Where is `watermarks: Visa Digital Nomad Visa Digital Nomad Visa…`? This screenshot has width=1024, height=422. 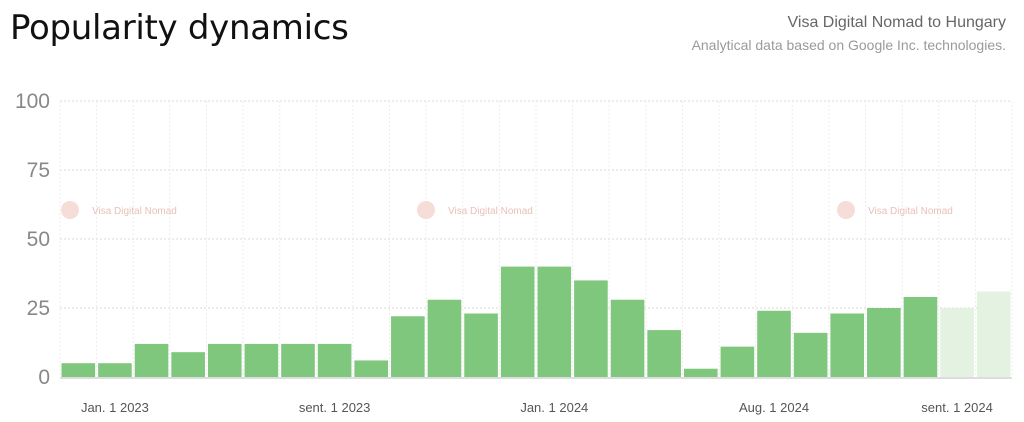 watermarks: Visa Digital Nomad Visa Digital Nomad Visa… is located at coordinates (507, 210).